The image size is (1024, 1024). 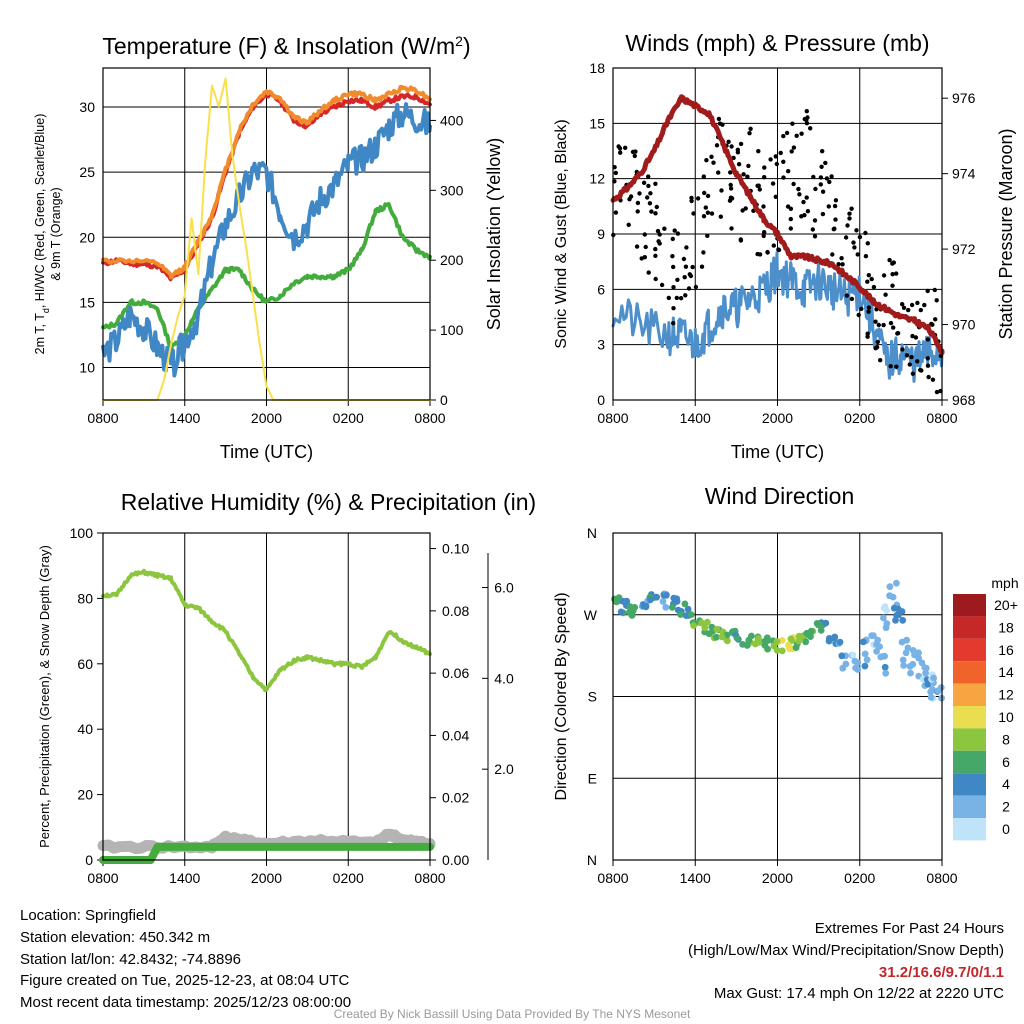 What do you see at coordinates (1006, 739) in the screenshot?
I see `colorbar-label: 8` at bounding box center [1006, 739].